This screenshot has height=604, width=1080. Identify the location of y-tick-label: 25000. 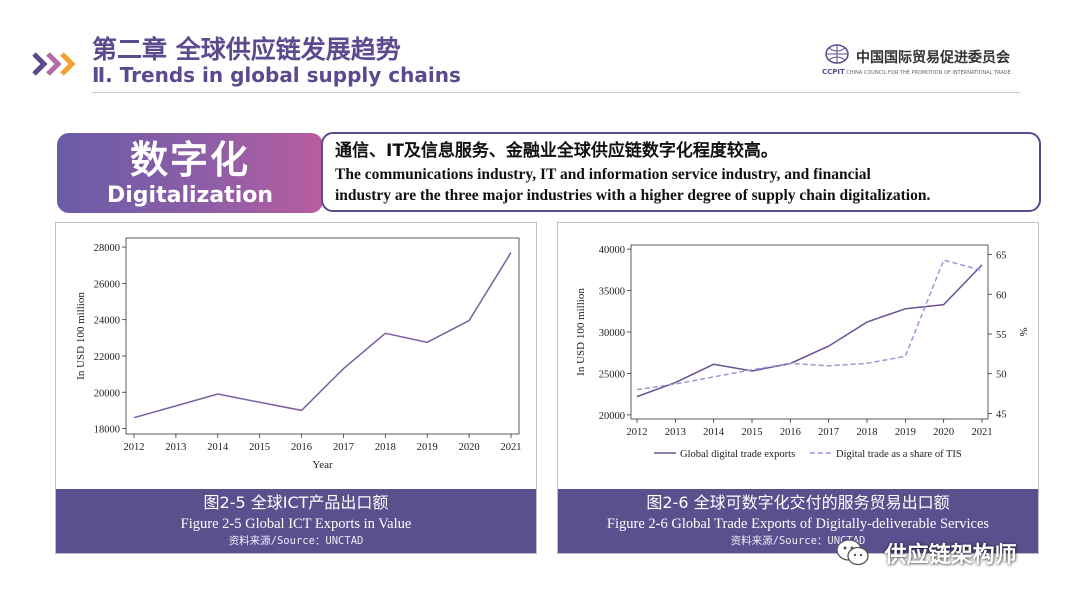
(612, 374).